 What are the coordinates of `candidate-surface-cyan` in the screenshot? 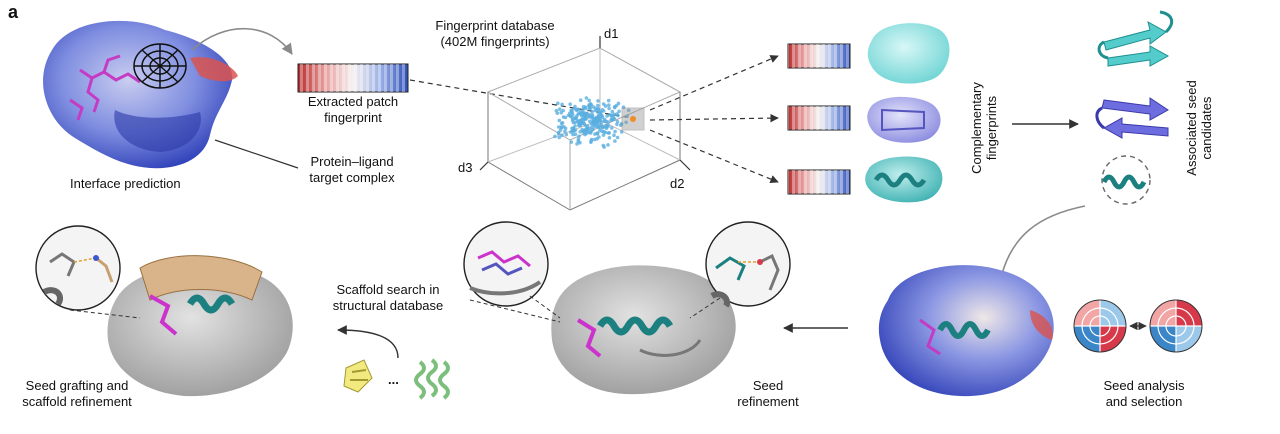 It's located at (908, 53).